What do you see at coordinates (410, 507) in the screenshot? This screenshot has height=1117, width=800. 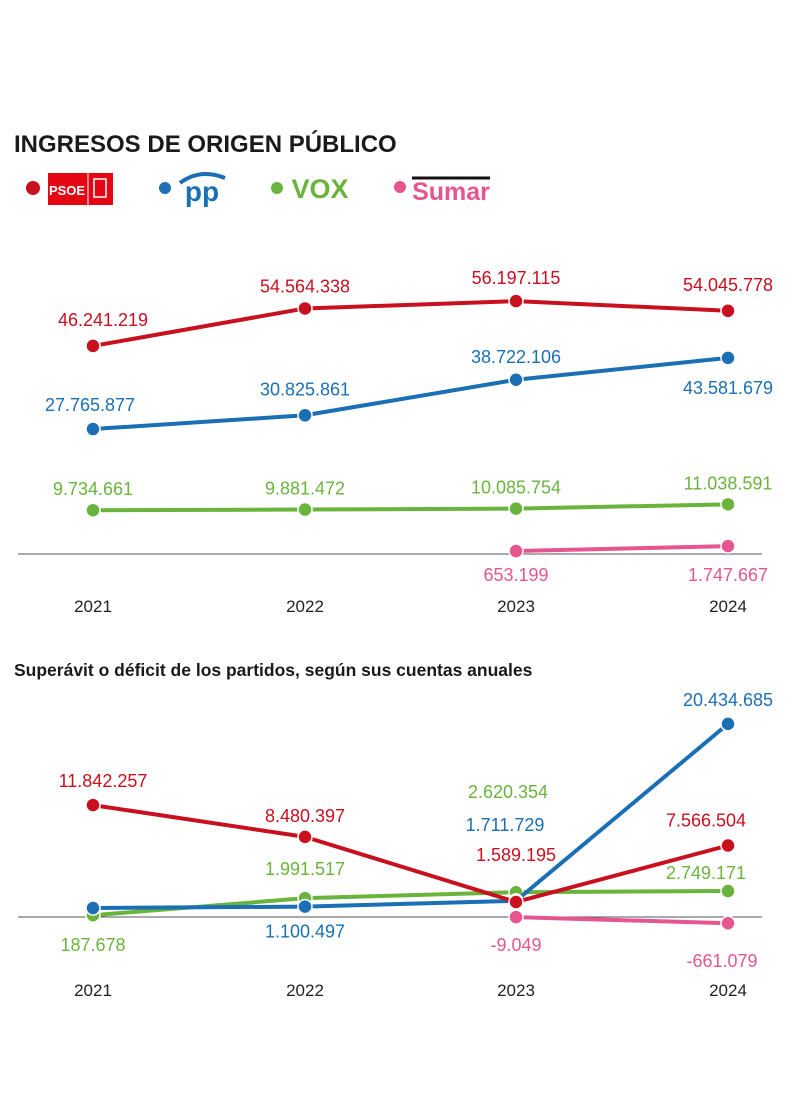 I see `series-line-vox` at bounding box center [410, 507].